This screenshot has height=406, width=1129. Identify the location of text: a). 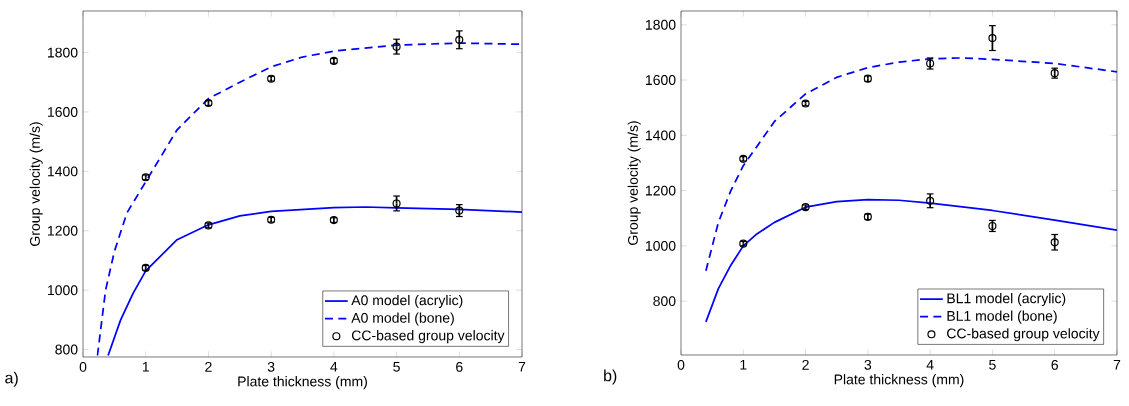
(11, 379).